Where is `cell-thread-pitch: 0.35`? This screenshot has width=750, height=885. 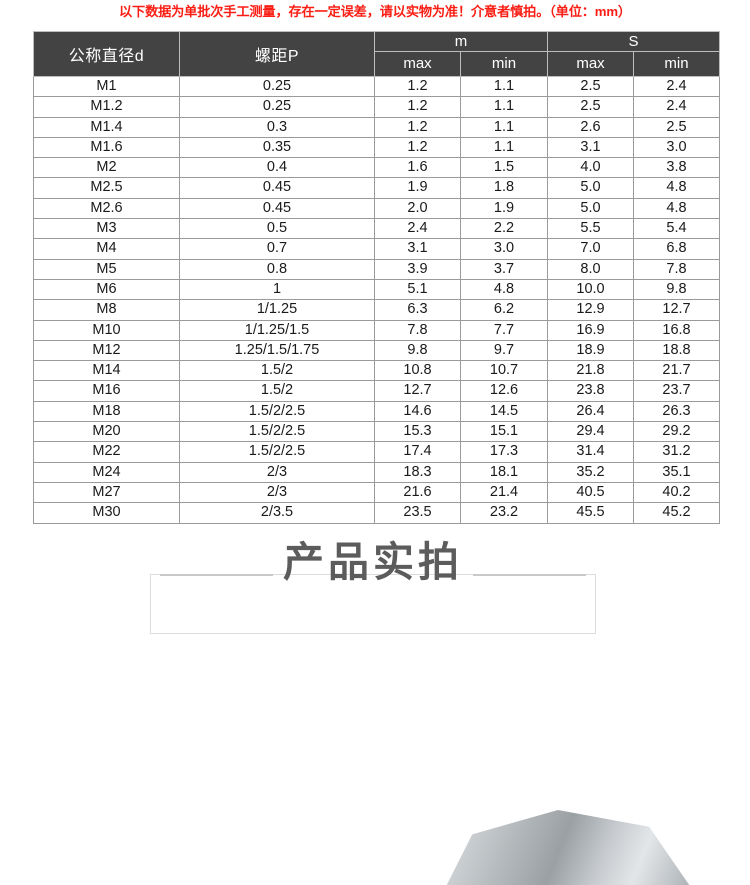 cell-thread-pitch: 0.35 is located at coordinates (277, 147).